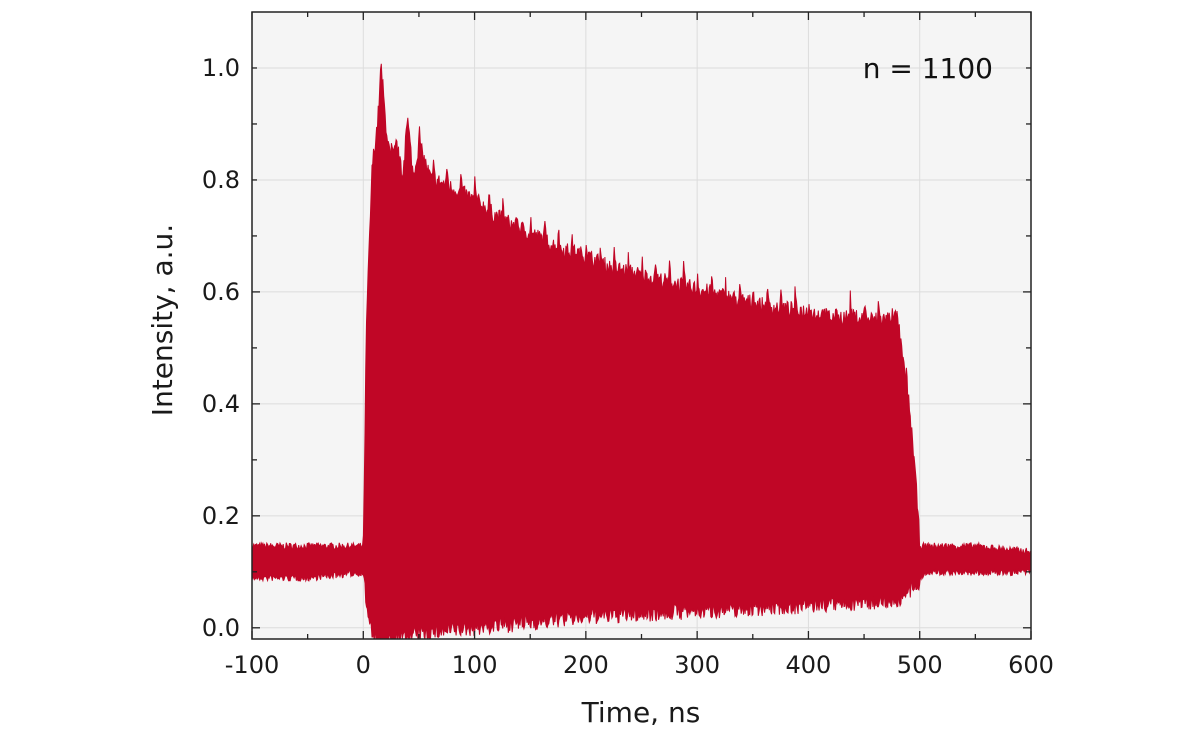  Describe the element at coordinates (697, 665) in the screenshot. I see `x-tick-label: 300` at that location.